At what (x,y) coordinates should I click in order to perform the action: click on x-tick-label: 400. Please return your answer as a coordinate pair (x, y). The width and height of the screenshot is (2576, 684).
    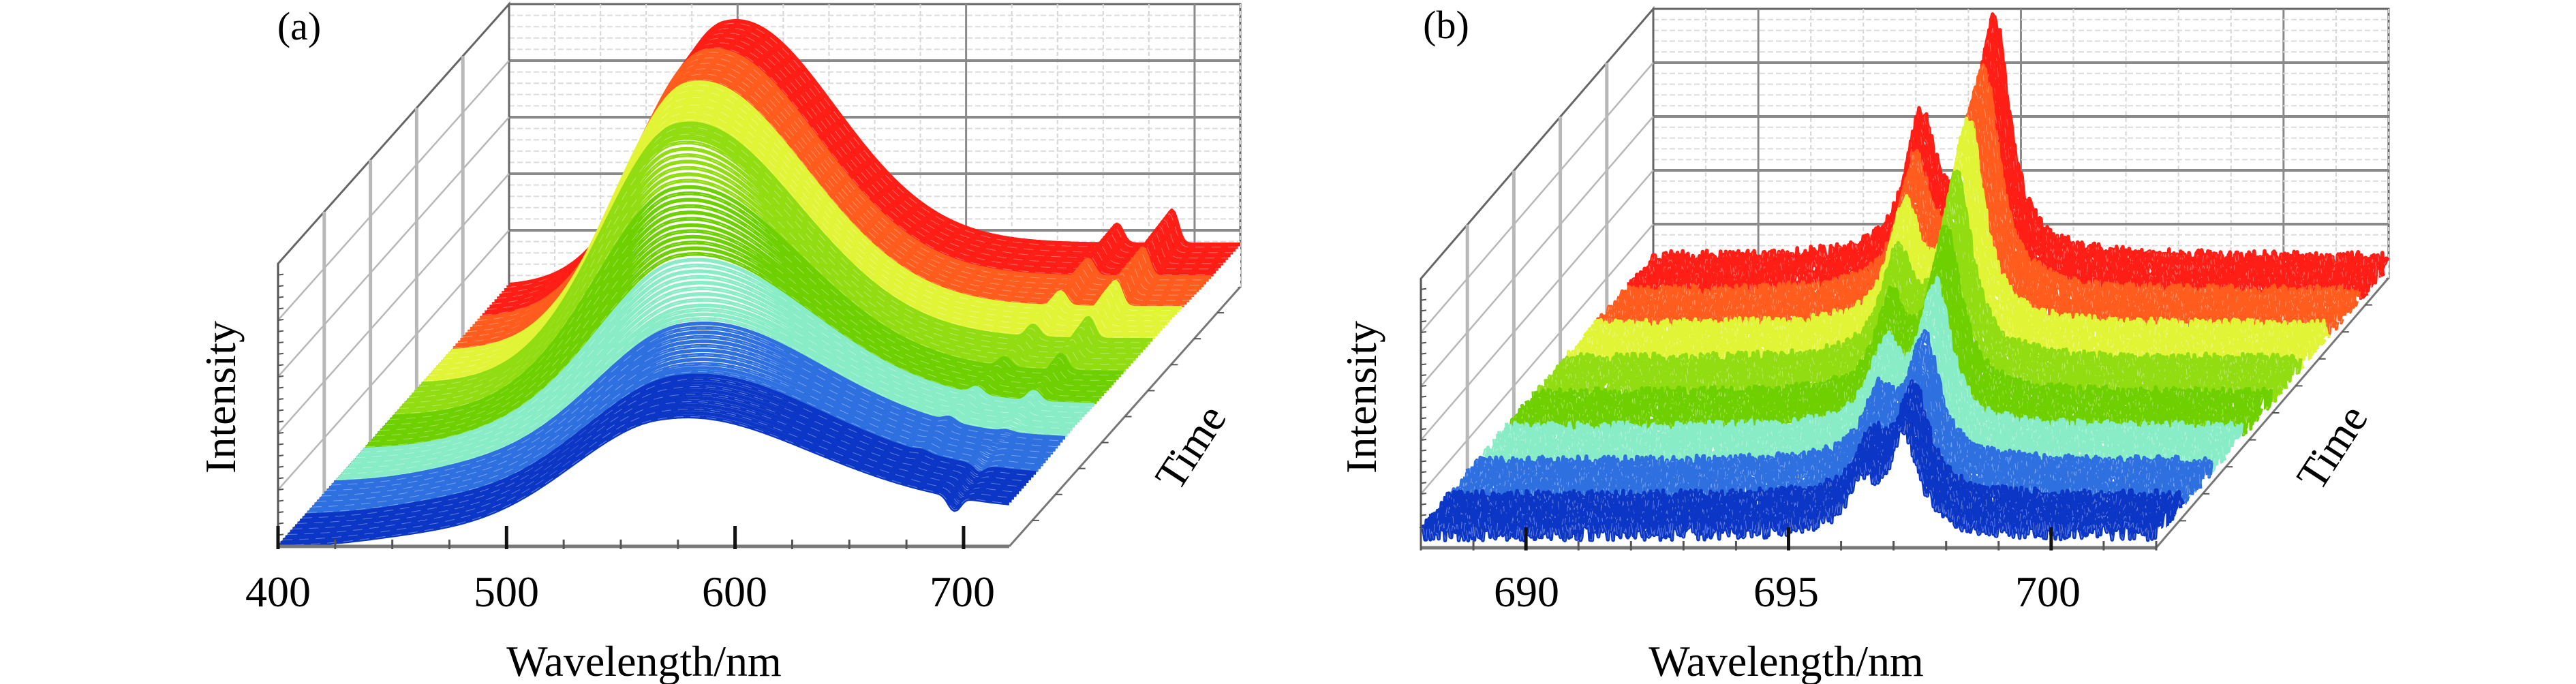
    Looking at the image, I should click on (278, 592).